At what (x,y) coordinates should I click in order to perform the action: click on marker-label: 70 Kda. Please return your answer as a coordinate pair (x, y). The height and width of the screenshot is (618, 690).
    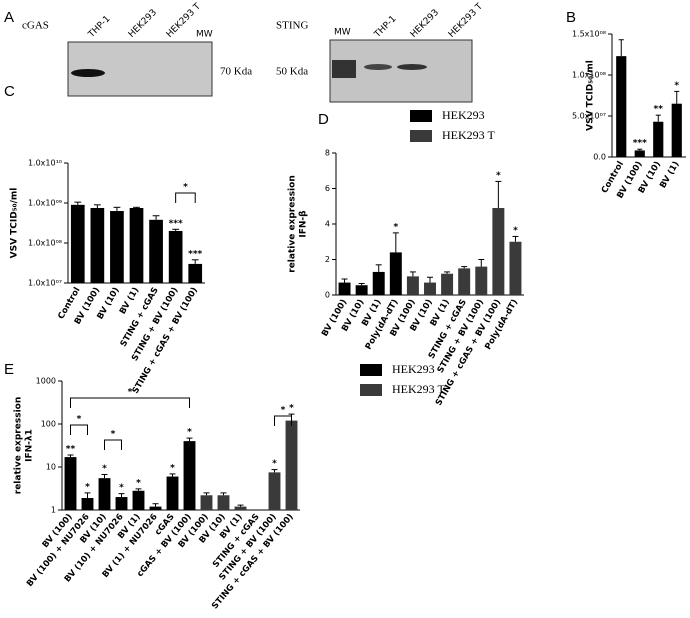
    Looking at the image, I should click on (236, 72).